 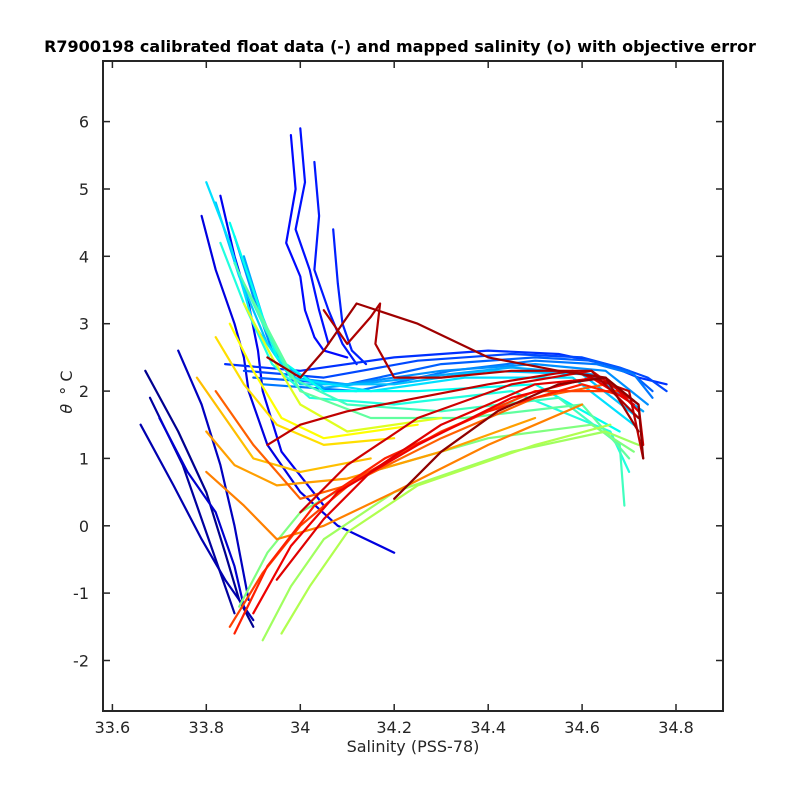 What do you see at coordinates (488, 727) in the screenshot?
I see `x-tick-label-5: 34.4` at bounding box center [488, 727].